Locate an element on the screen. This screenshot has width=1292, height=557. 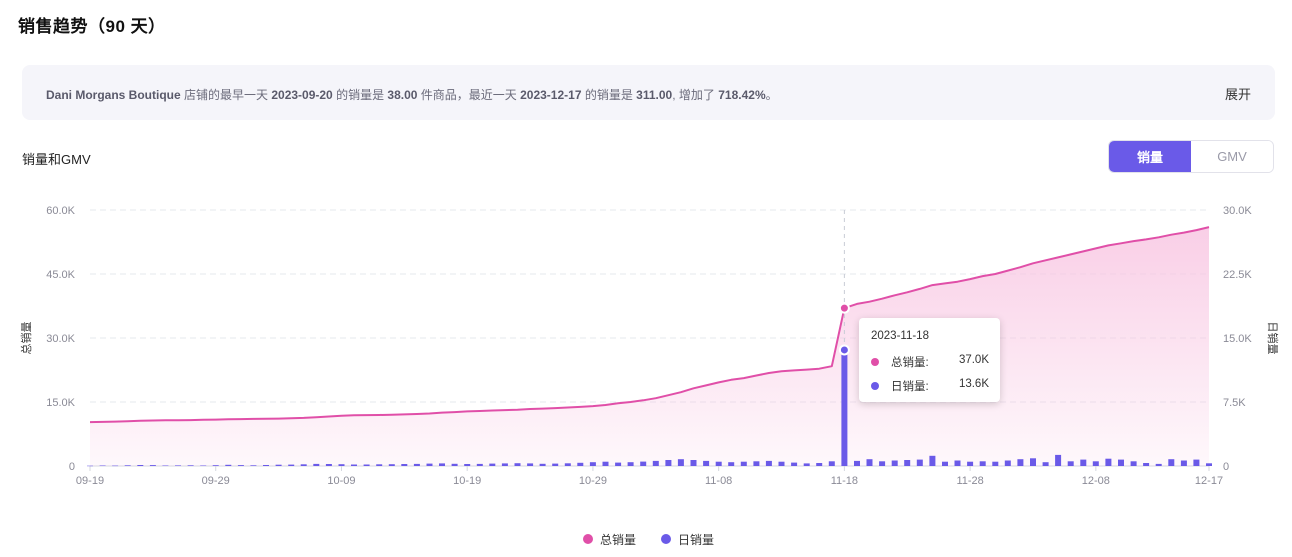
legend-daily-dot is located at coordinates (666, 539).